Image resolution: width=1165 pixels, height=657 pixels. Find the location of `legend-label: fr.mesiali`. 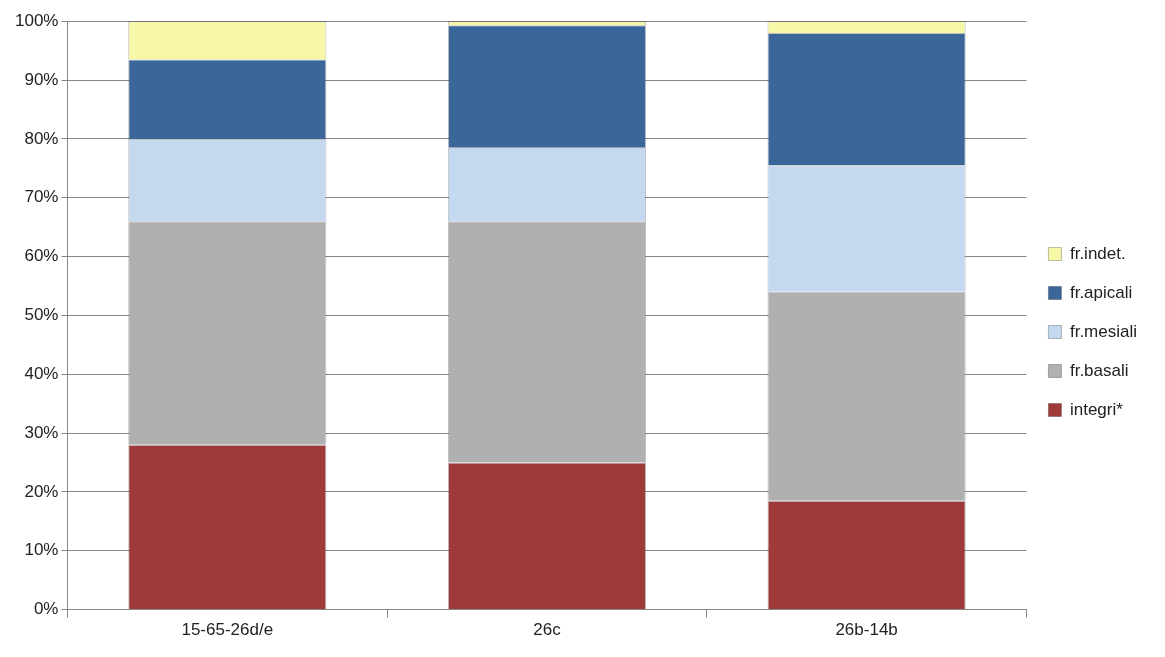

legend-label: fr.mesiali is located at coordinates (1103, 331).